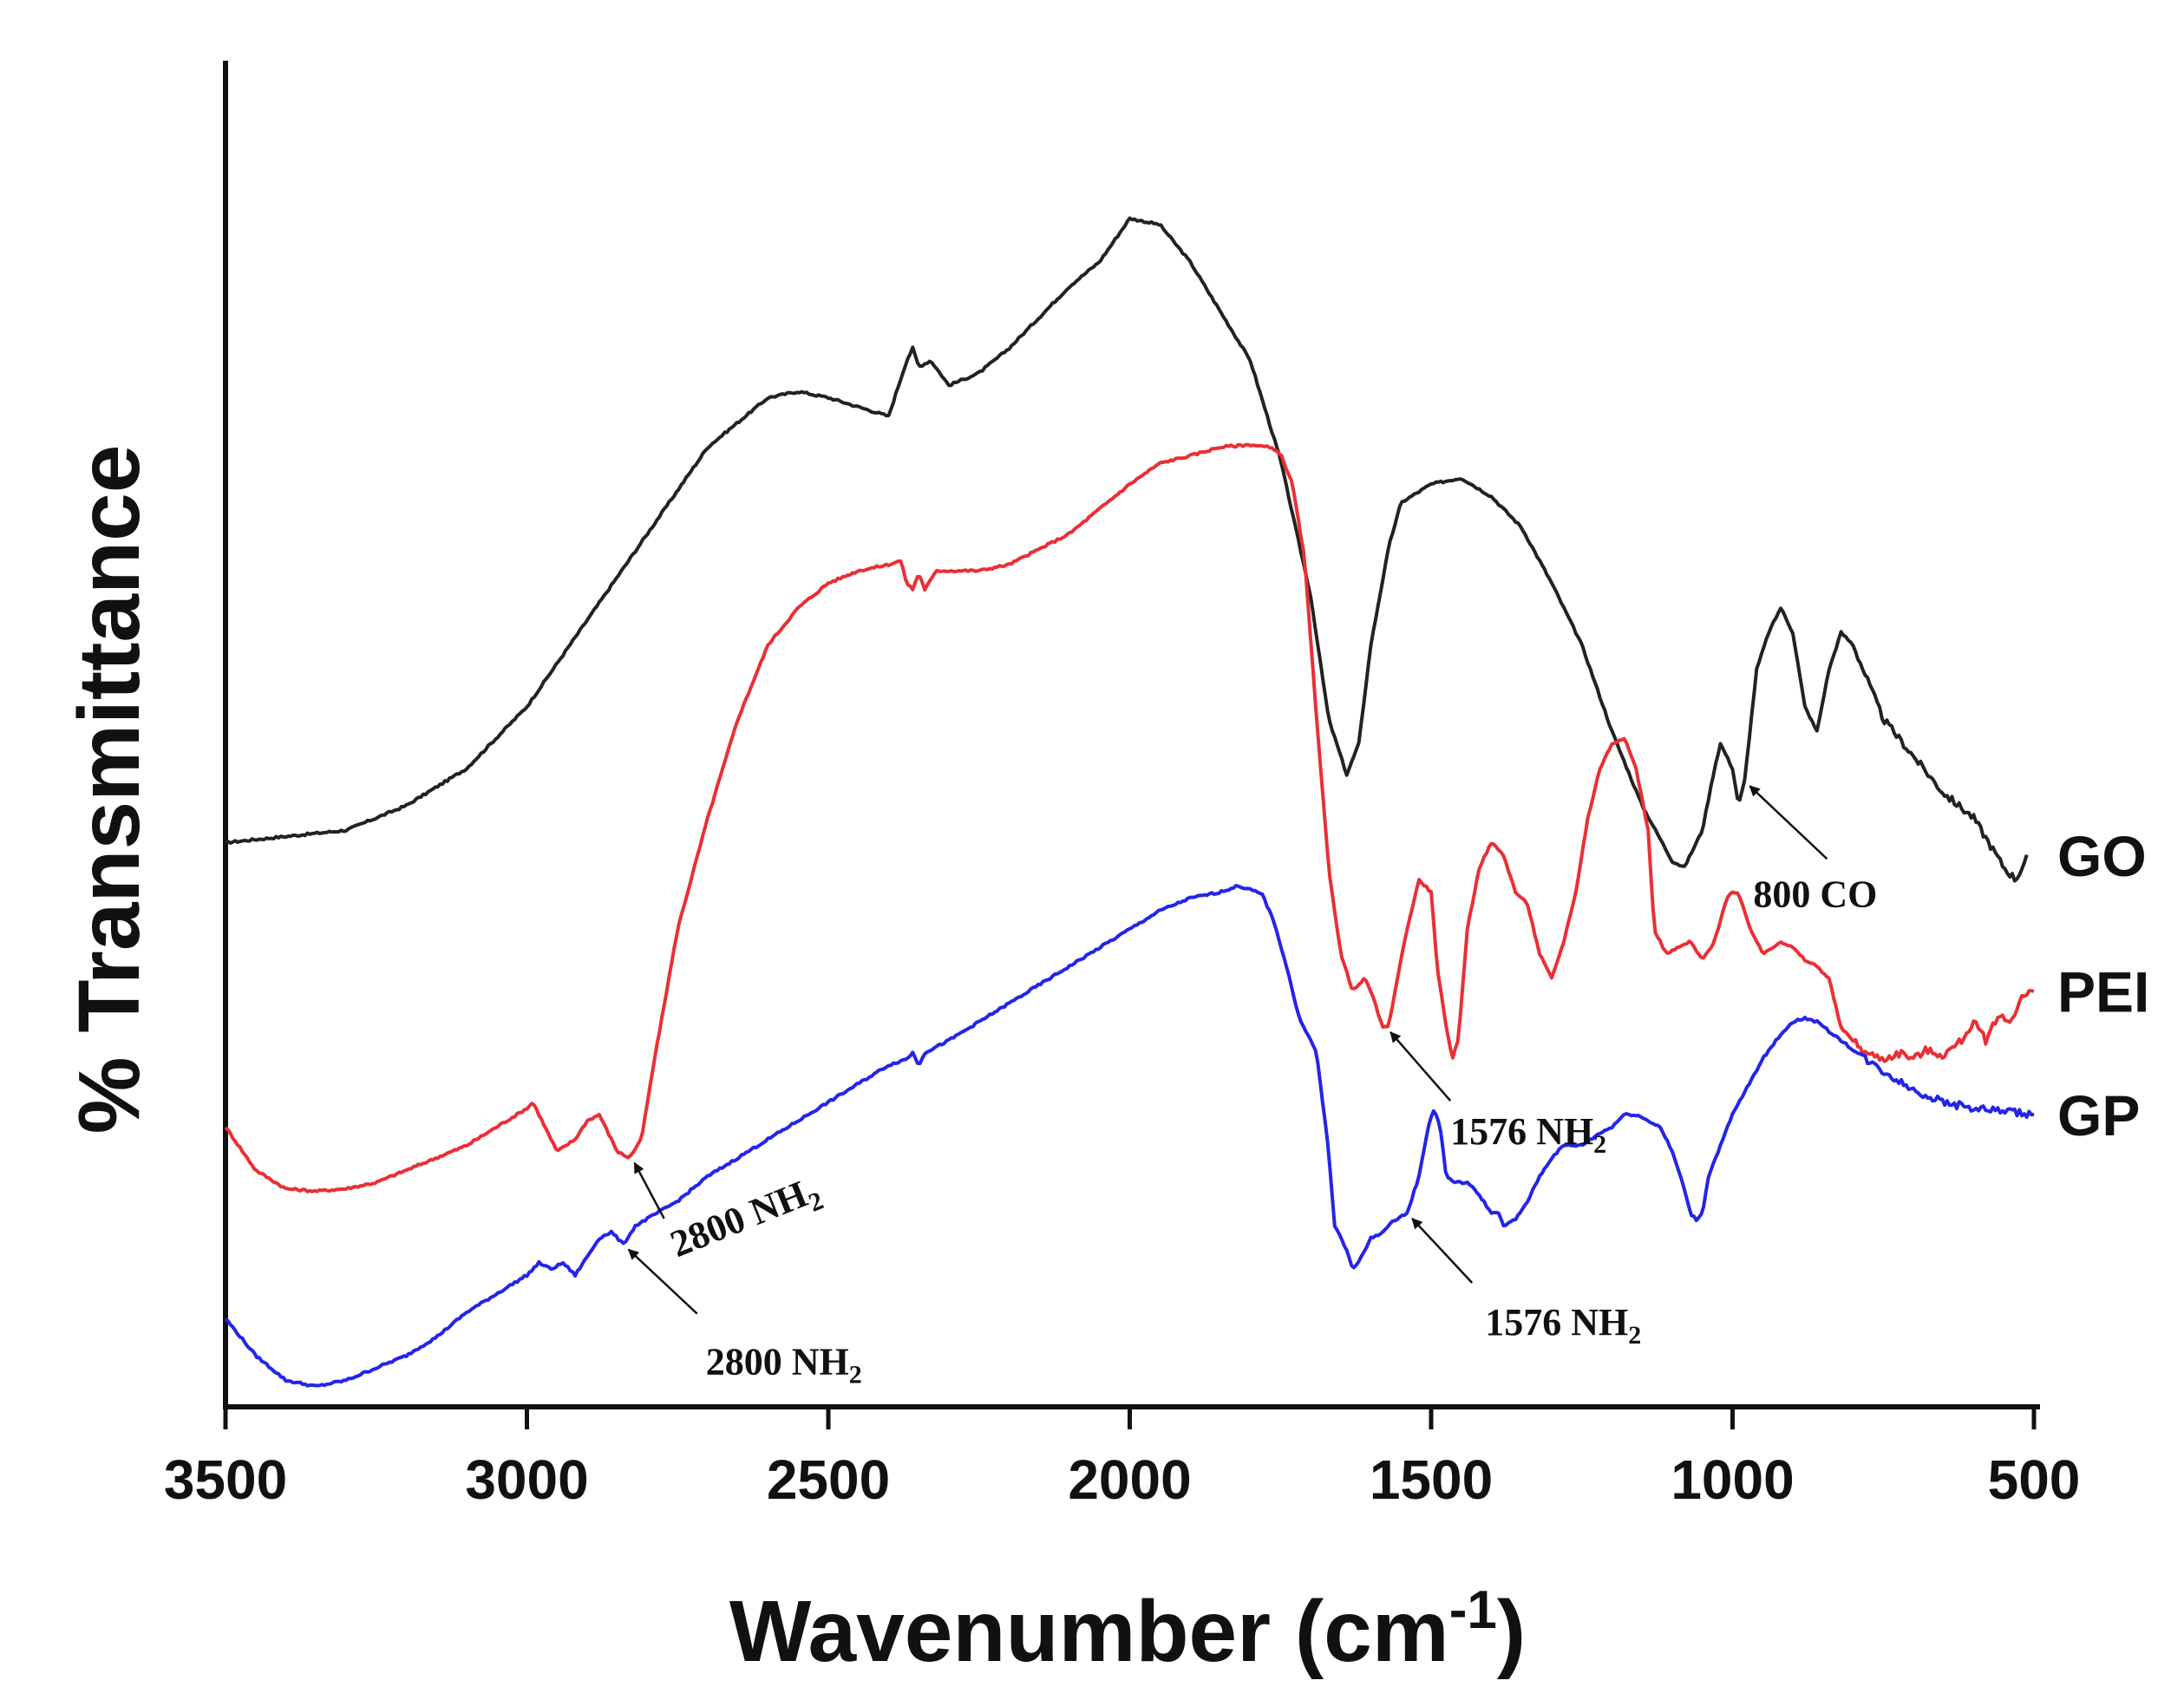  What do you see at coordinates (109, 789) in the screenshot?
I see `y-axis-title: % Transmittance` at bounding box center [109, 789].